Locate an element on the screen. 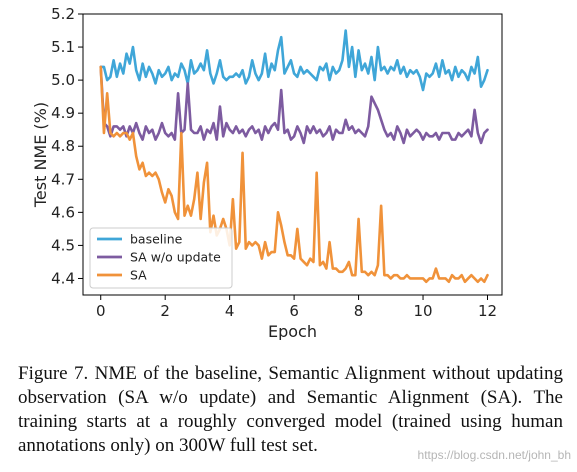  y-tick-label: 5.2 is located at coordinates (63, 14).